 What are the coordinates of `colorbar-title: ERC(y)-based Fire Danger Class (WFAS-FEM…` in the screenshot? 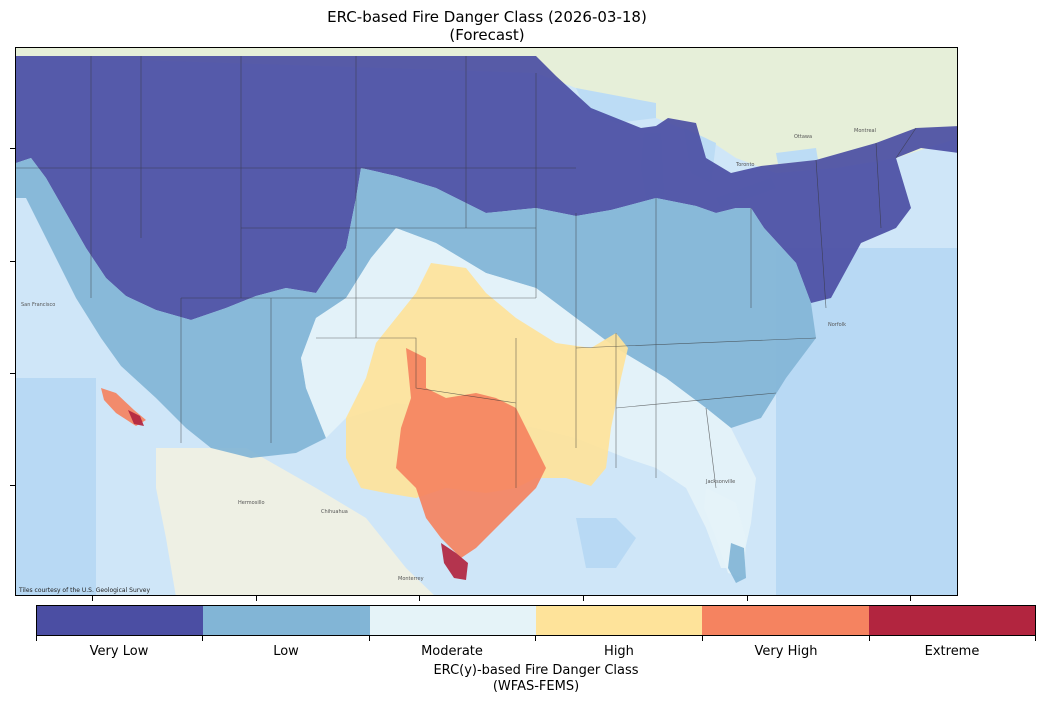 It's located at (536, 679).